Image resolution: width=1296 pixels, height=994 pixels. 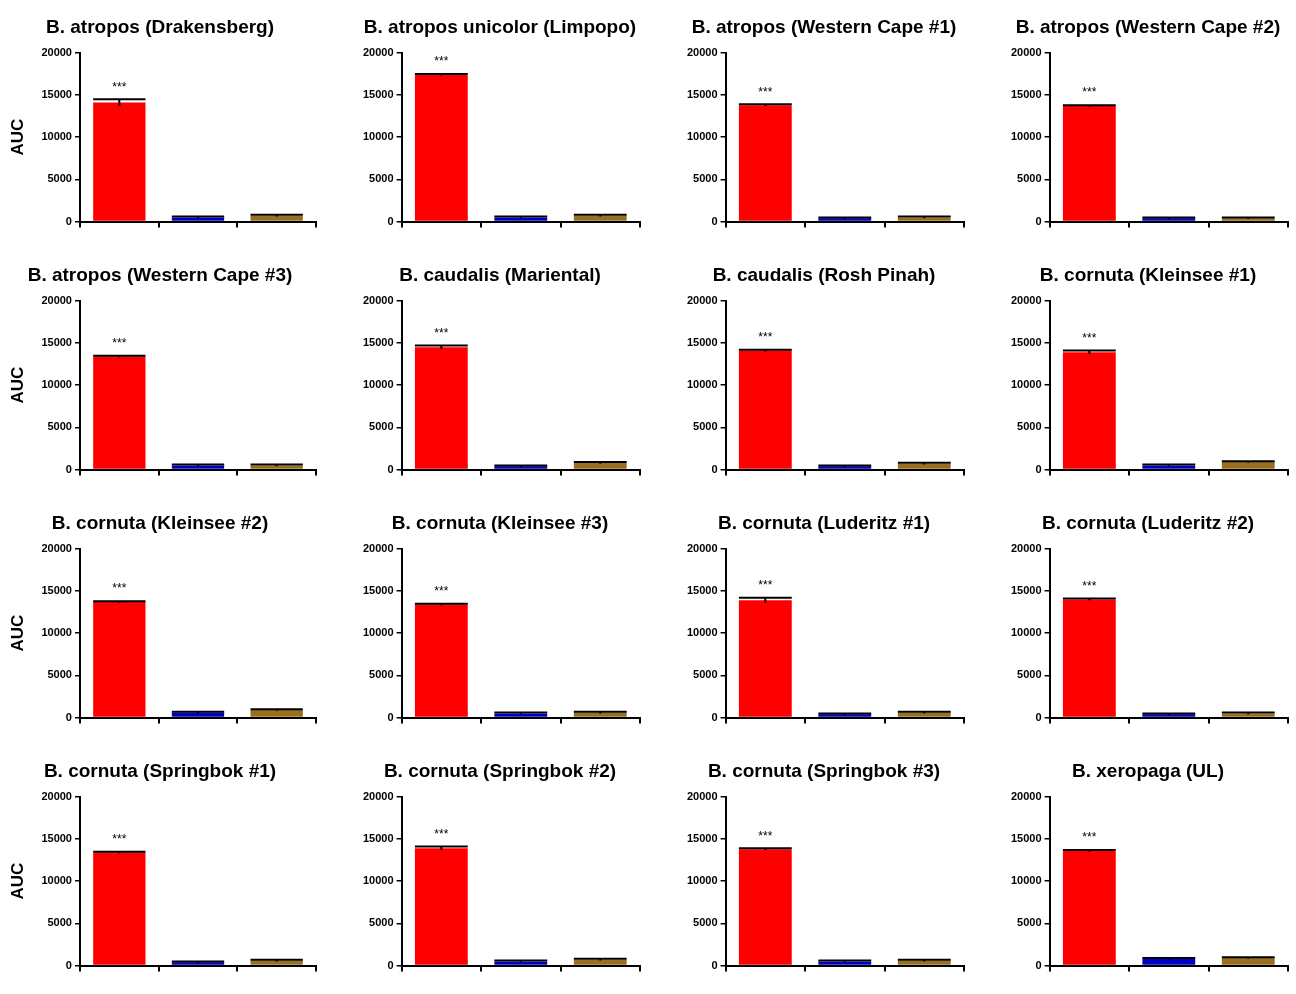 What do you see at coordinates (1148, 522) in the screenshot?
I see `chart-title: B. cornuta (Luderitz #2)` at bounding box center [1148, 522].